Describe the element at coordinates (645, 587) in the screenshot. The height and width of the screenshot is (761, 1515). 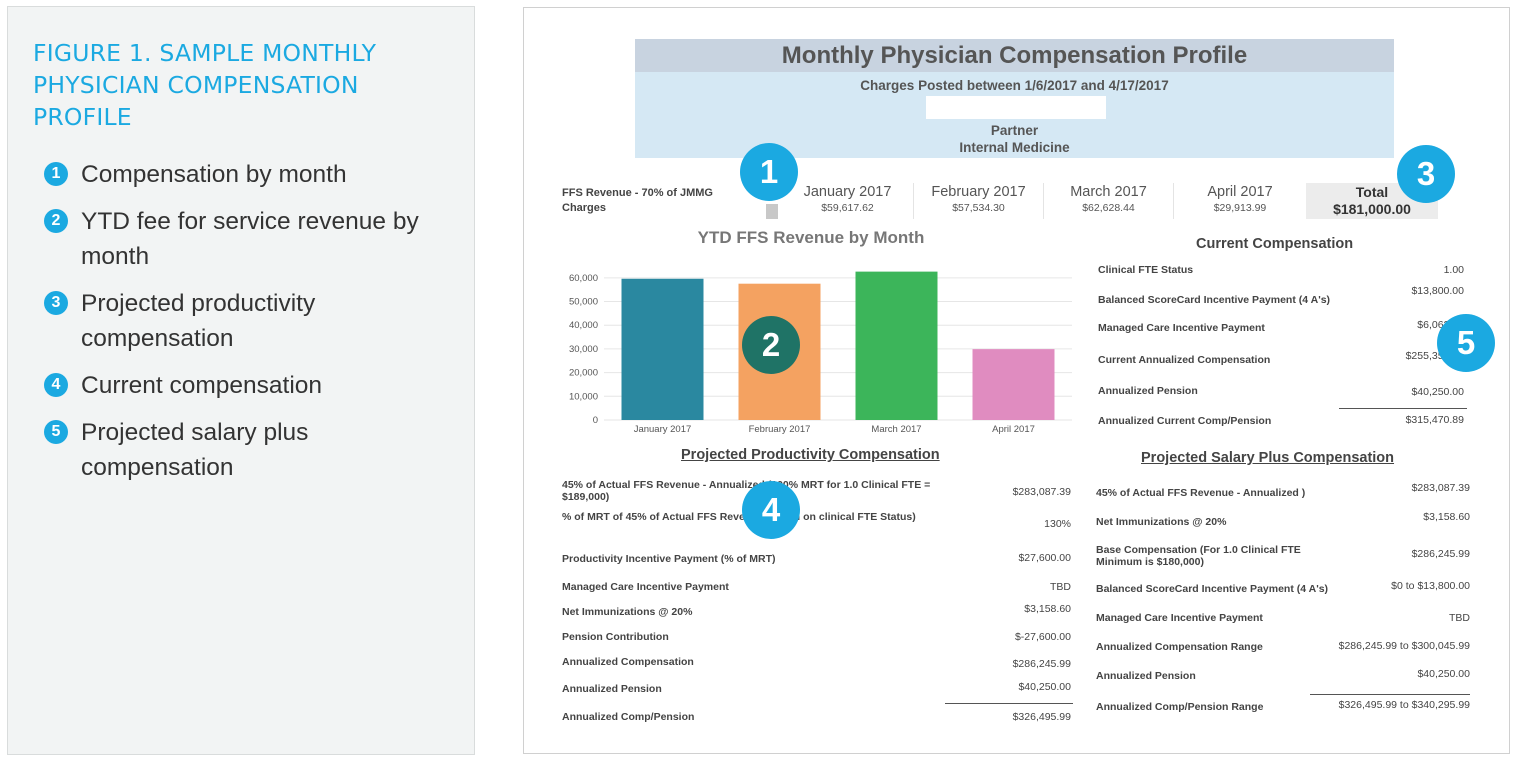
I see `productivity-row-label: Managed Care Incentive Payment` at that location.